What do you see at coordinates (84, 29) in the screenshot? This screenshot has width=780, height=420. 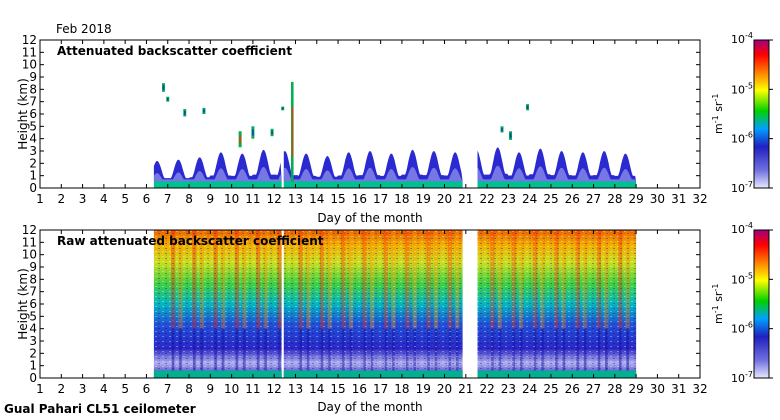 I see `period-label: Feb 2018` at bounding box center [84, 29].